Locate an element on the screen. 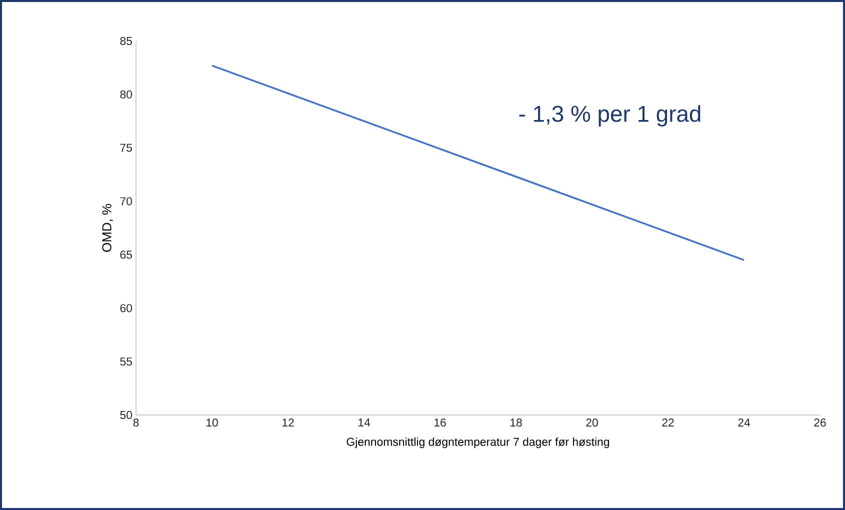 This screenshot has height=510, width=845. y-tick-label: 80 is located at coordinates (126, 94).